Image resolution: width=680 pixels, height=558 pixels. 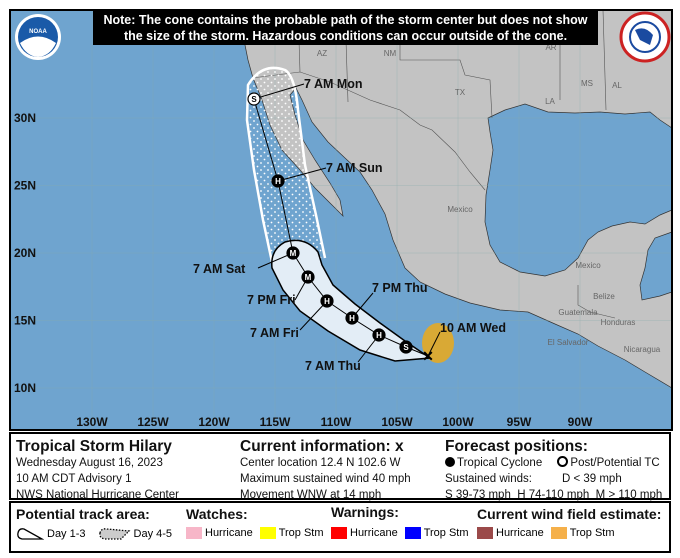 I want to click on m-scale: M > 110 mph, so click(x=629, y=495).